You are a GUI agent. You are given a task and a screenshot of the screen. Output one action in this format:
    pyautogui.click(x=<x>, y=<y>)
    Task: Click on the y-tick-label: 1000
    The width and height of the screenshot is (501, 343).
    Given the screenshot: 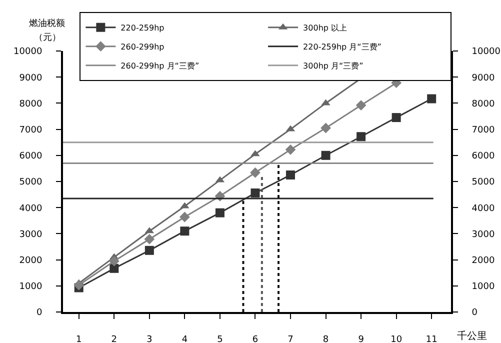 What is the action you would take?
    pyautogui.click(x=30, y=287)
    